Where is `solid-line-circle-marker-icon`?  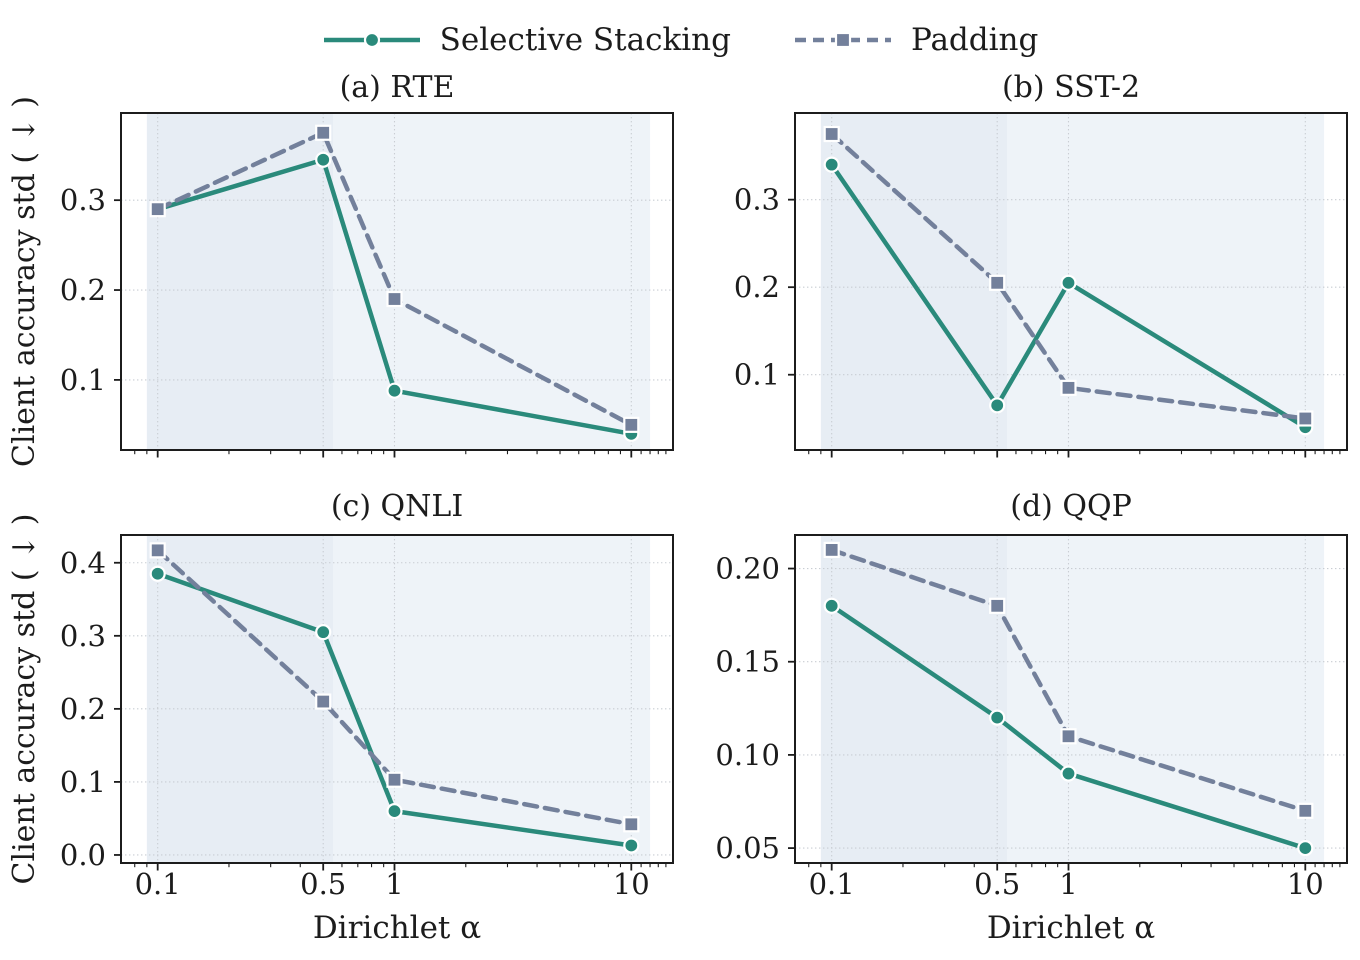
solid-line-circle-marker-icon is located at coordinates (371, 40).